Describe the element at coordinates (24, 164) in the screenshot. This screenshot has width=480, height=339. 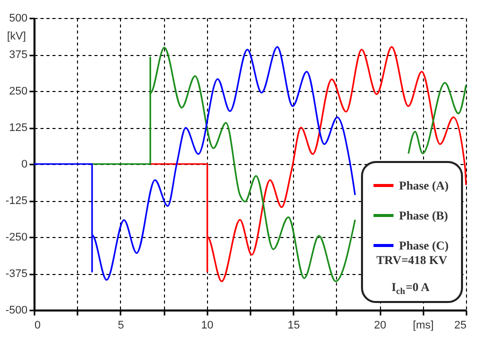
I see `y-tick-label: 0` at that location.